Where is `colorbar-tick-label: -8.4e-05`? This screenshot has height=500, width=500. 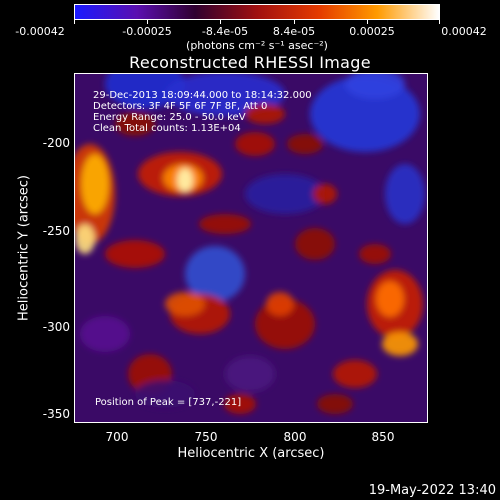
colorbar-tick-label: -8.4e-05 is located at coordinates (225, 31).